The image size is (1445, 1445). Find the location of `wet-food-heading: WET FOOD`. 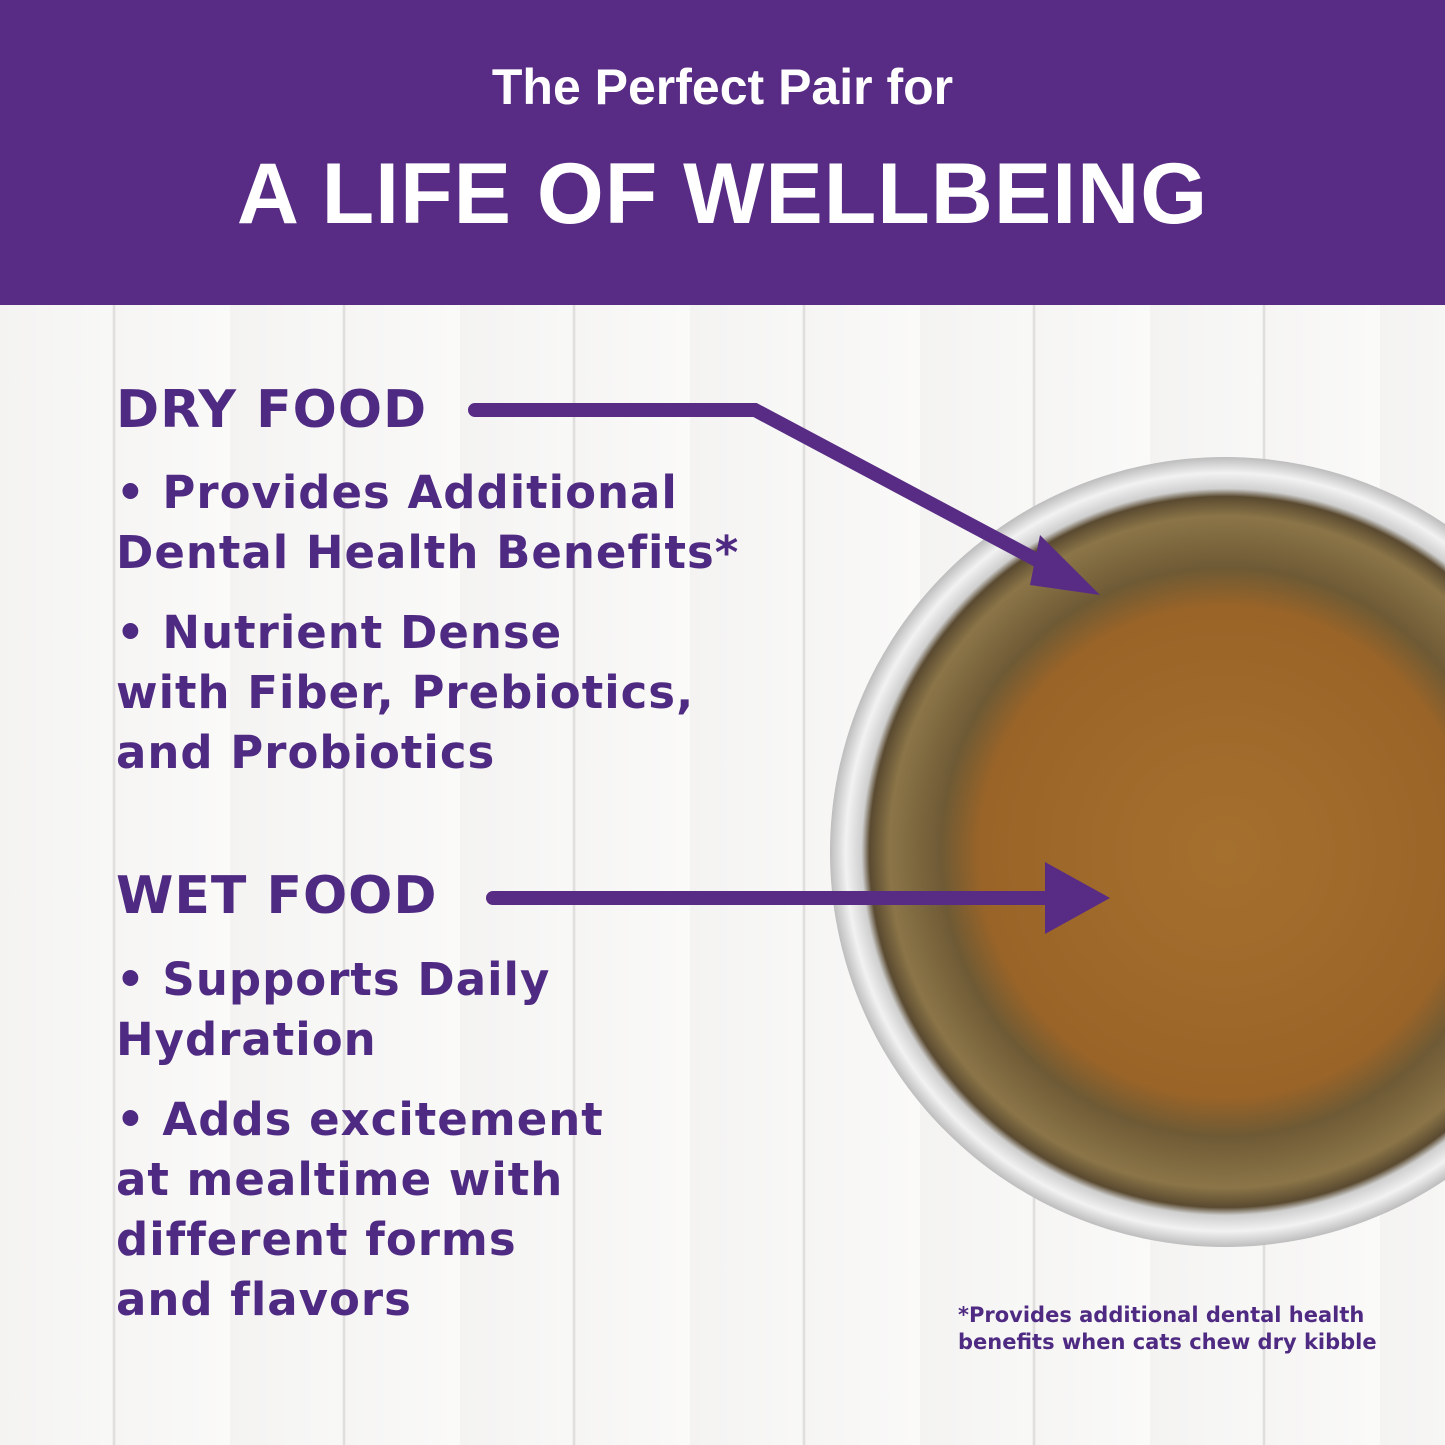

wet-food-heading: WET FOOD is located at coordinates (277, 896).